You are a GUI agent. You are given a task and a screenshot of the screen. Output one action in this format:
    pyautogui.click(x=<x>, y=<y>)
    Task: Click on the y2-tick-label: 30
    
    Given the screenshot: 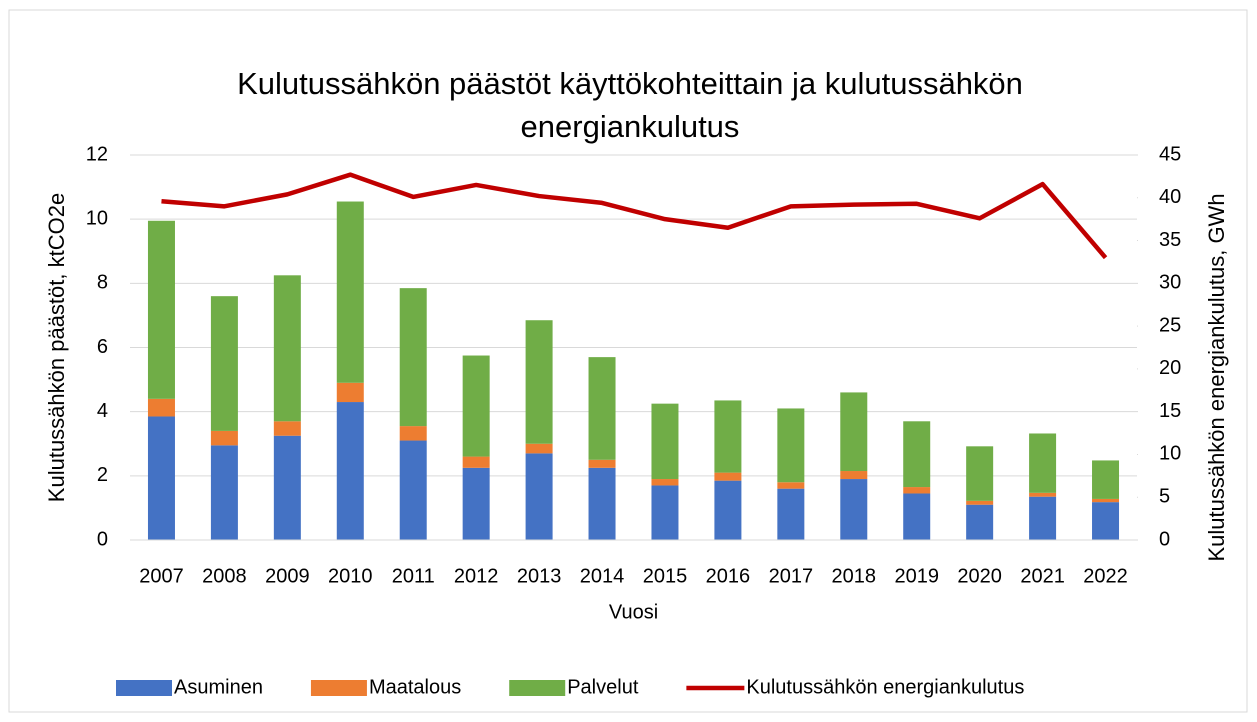 What is the action you would take?
    pyautogui.click(x=1170, y=283)
    